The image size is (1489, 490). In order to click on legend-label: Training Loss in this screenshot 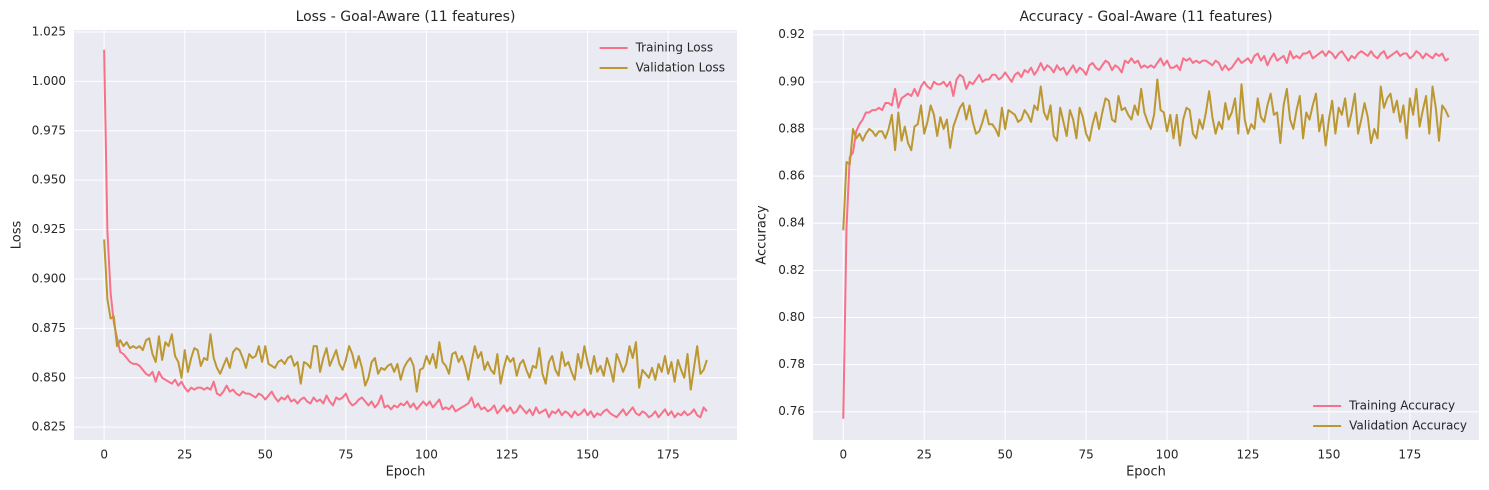, I will do `click(674, 48)`.